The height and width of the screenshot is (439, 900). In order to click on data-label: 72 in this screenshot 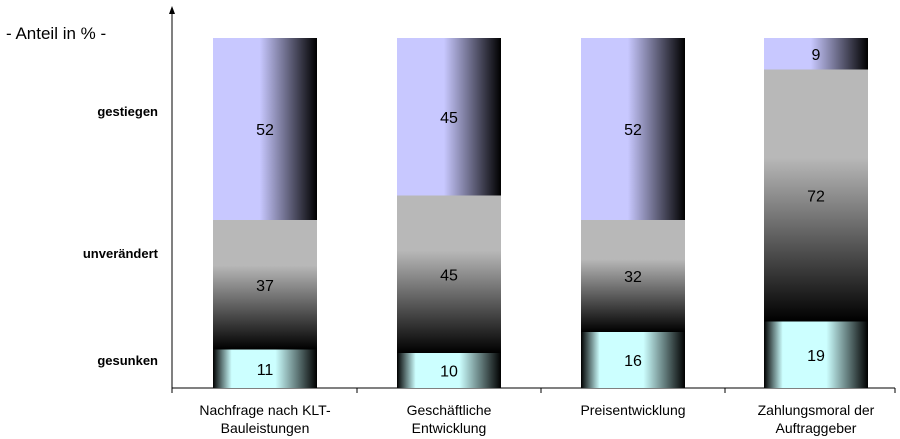, I will do `click(816, 197)`.